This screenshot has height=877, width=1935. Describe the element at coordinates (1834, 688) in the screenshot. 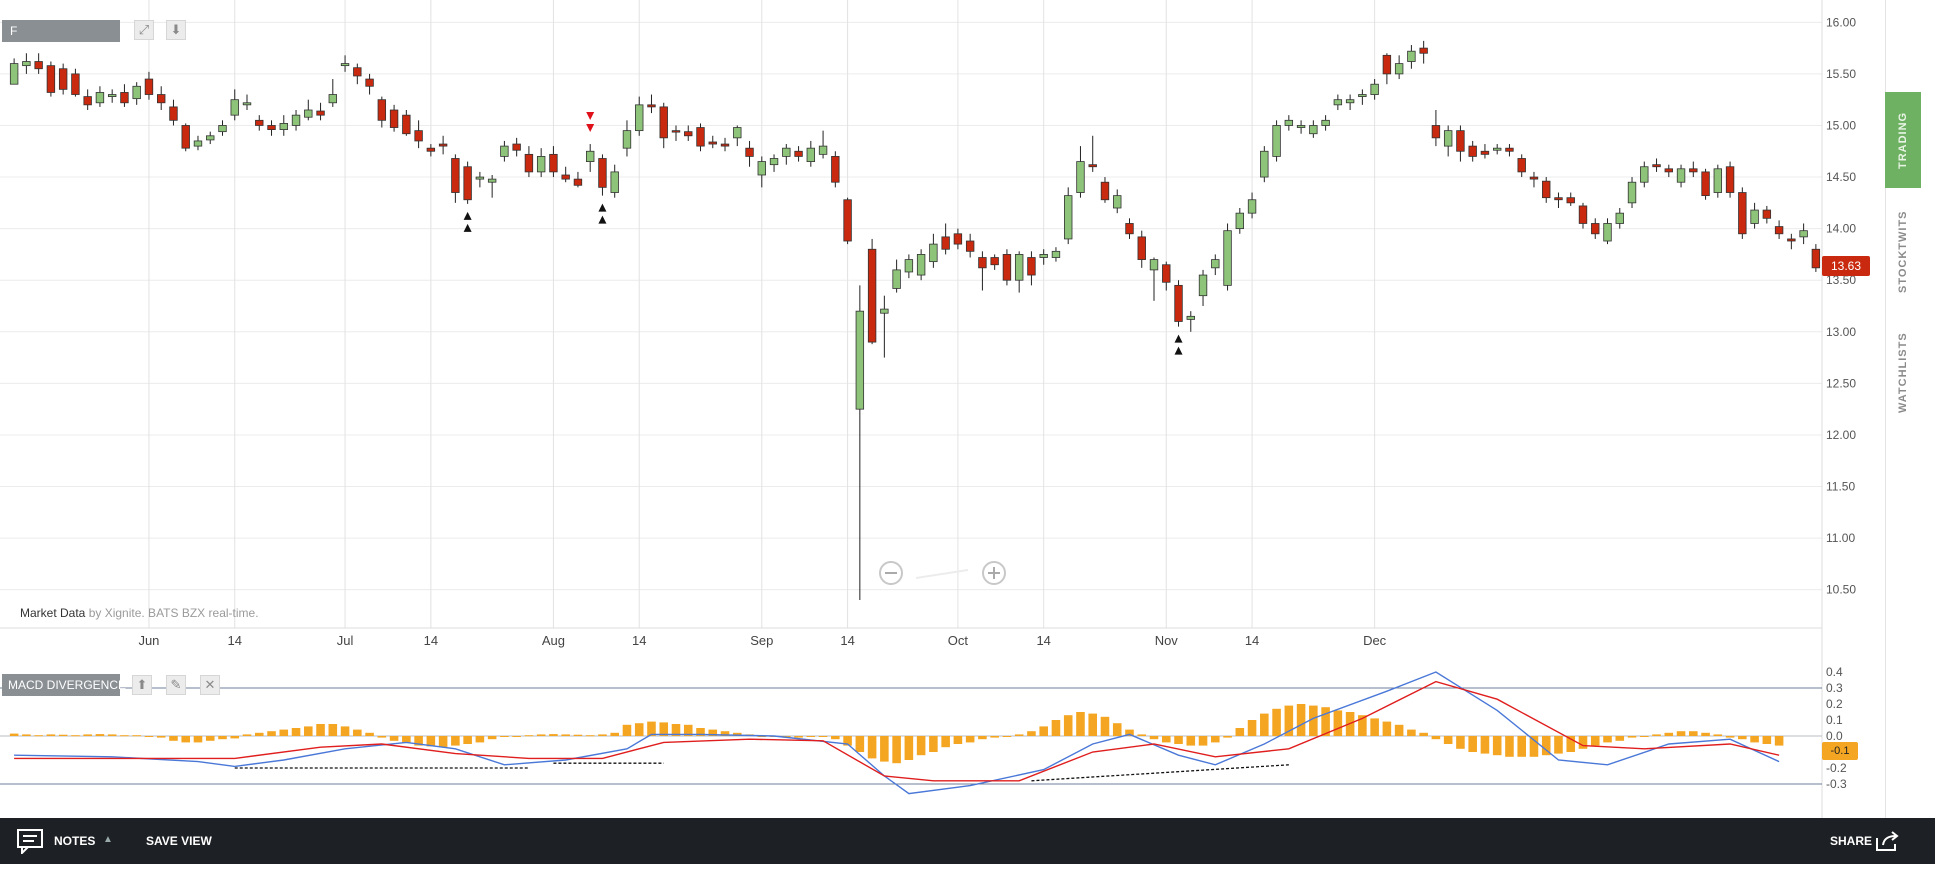

I see `macd-y-tick-label: 0.3` at that location.